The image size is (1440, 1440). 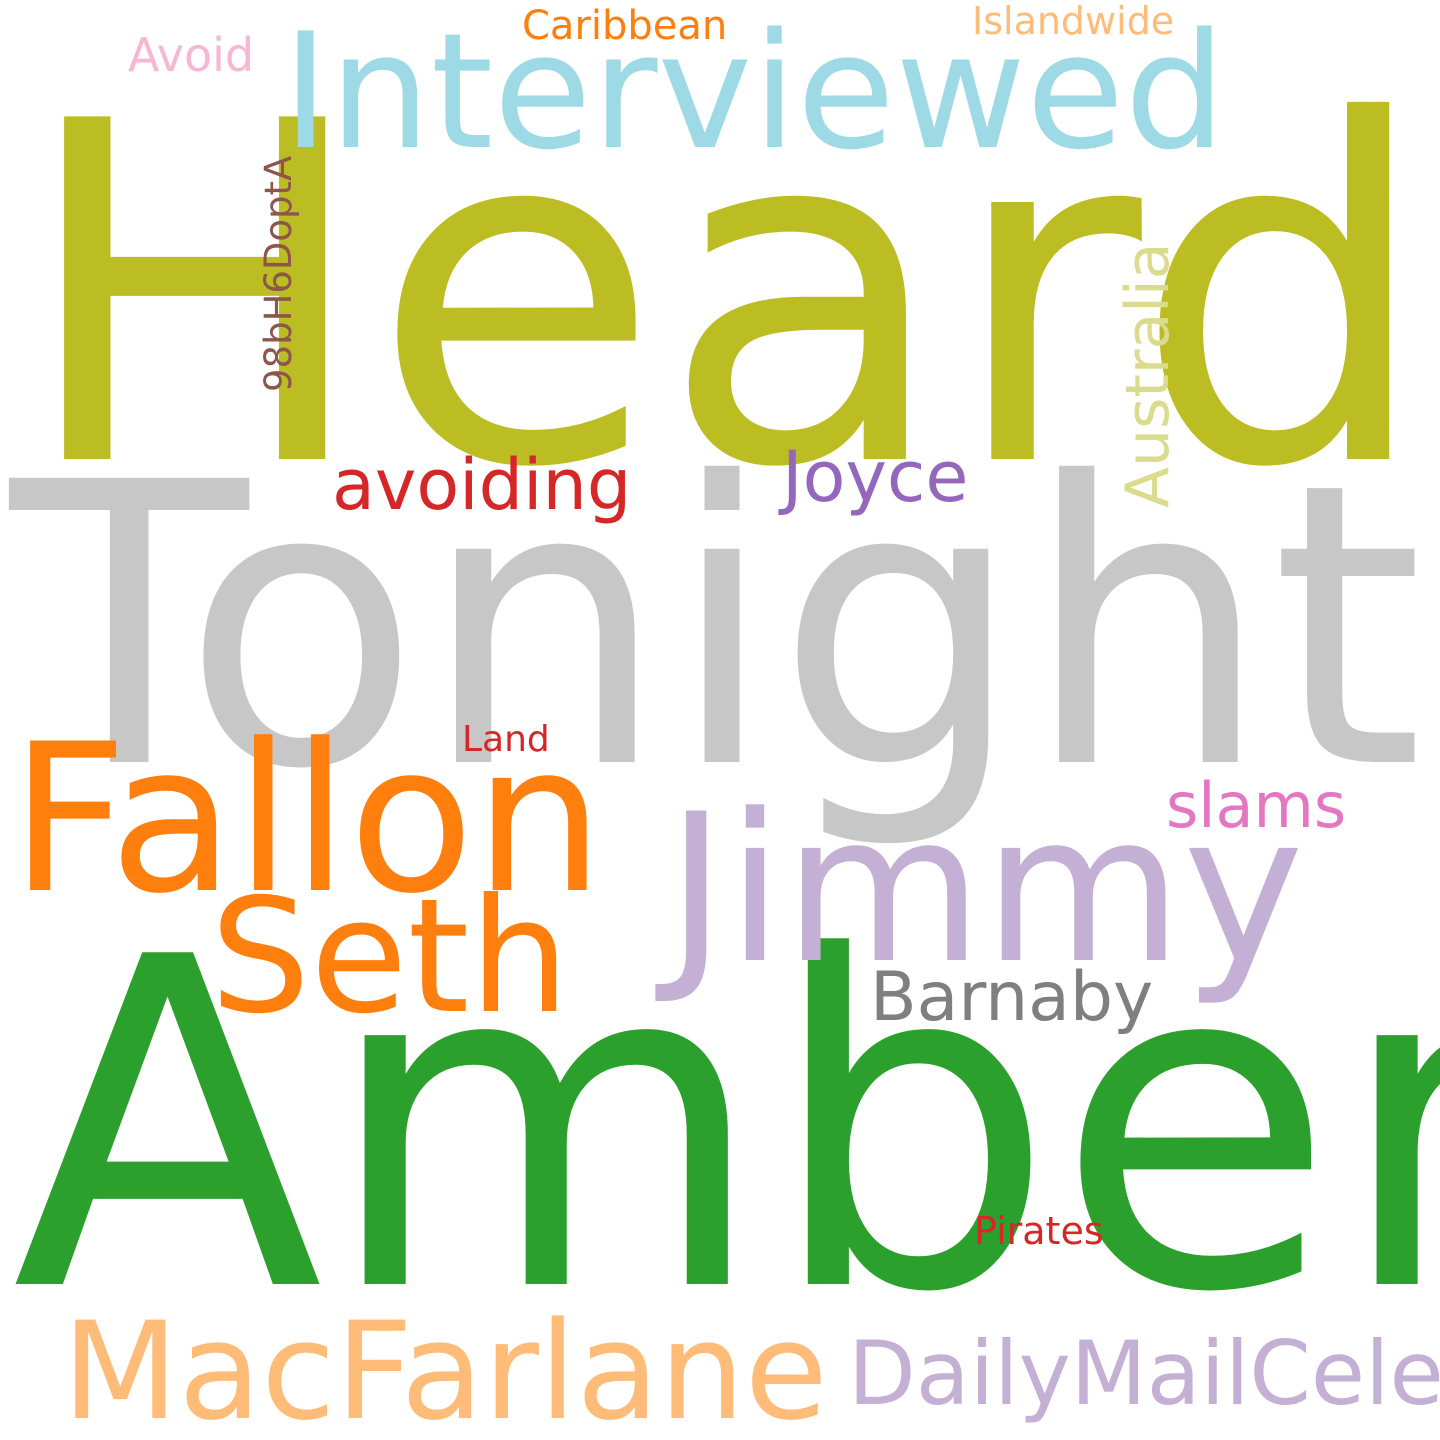 I want to click on word-98bh6dopta: 98bH6DoptA, so click(x=278, y=273).